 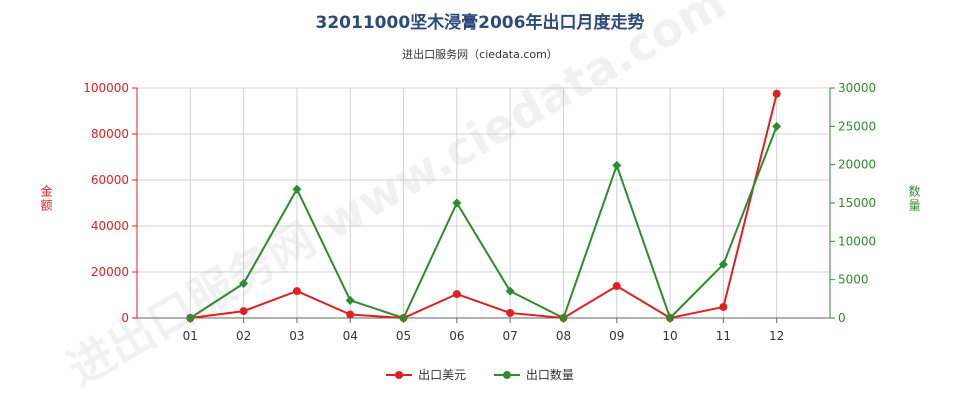 What do you see at coordinates (857, 126) in the screenshot?
I see `y-tick-label-right: 25000` at bounding box center [857, 126].